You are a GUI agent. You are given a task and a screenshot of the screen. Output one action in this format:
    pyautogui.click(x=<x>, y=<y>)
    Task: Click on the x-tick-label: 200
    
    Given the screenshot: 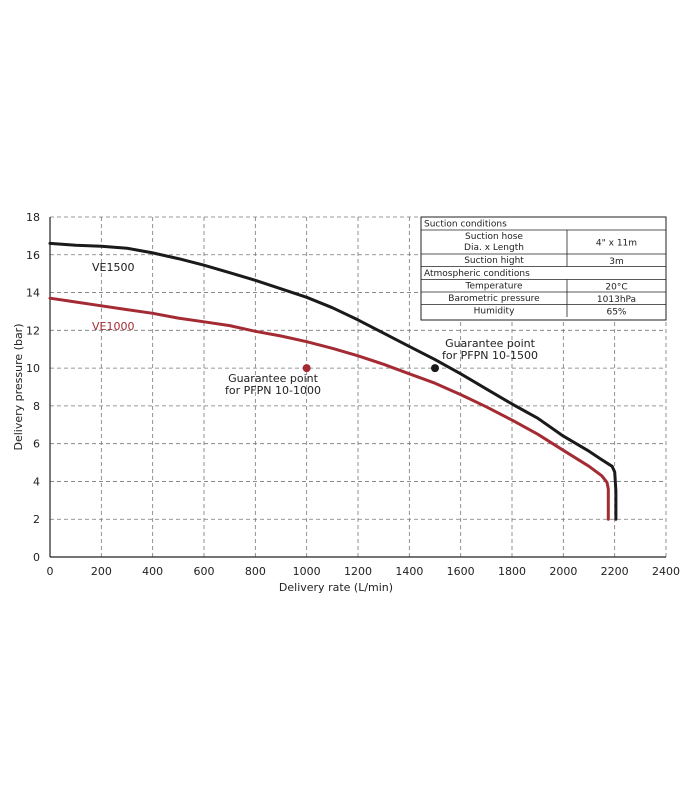 What is the action you would take?
    pyautogui.click(x=101, y=571)
    